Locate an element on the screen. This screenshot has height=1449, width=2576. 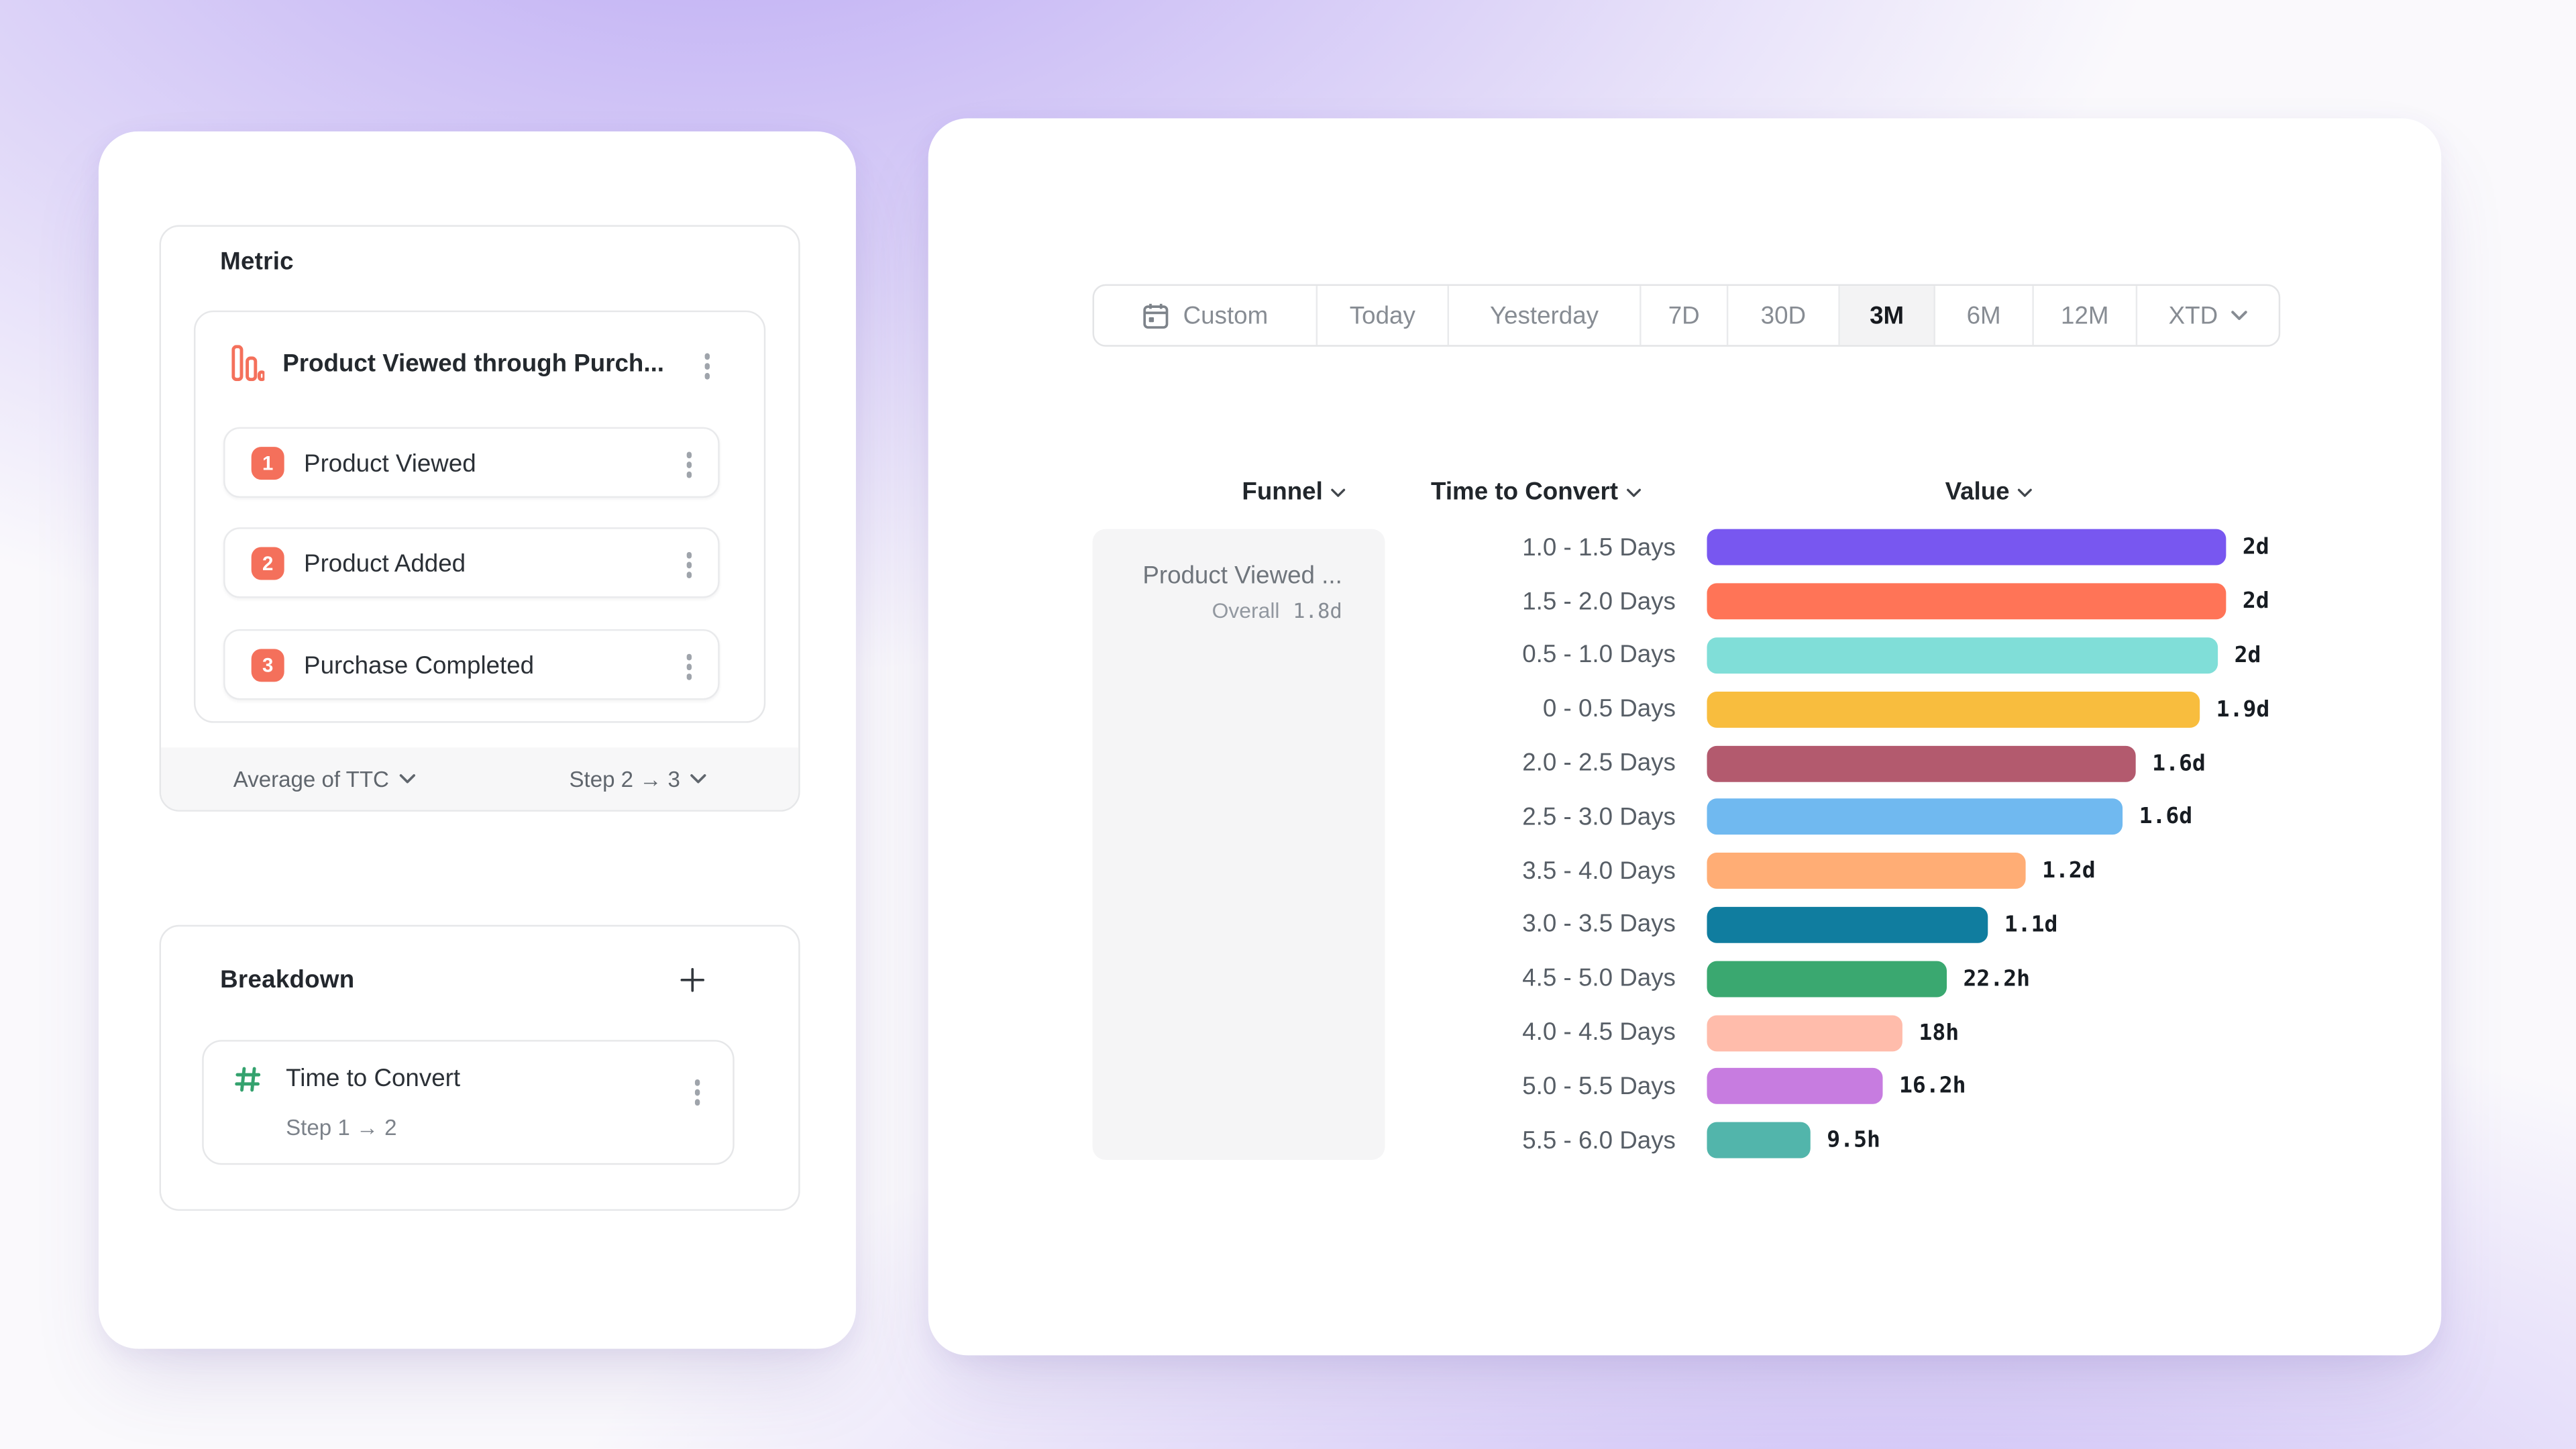
funnel-step: 1 Product Viewed is located at coordinates (471, 462).